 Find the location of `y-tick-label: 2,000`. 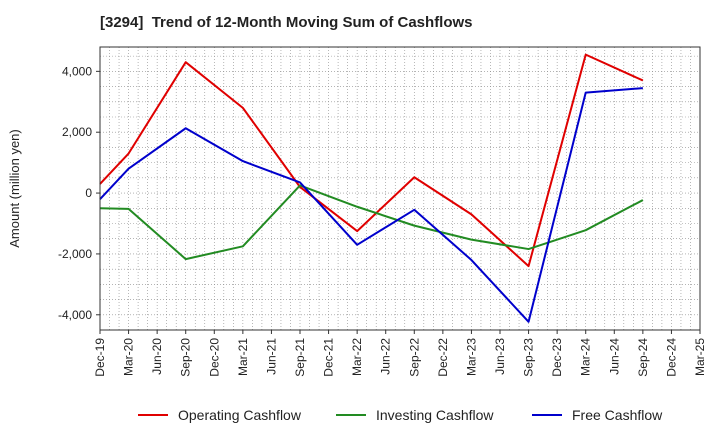

y-tick-label: 2,000 is located at coordinates (77, 132).